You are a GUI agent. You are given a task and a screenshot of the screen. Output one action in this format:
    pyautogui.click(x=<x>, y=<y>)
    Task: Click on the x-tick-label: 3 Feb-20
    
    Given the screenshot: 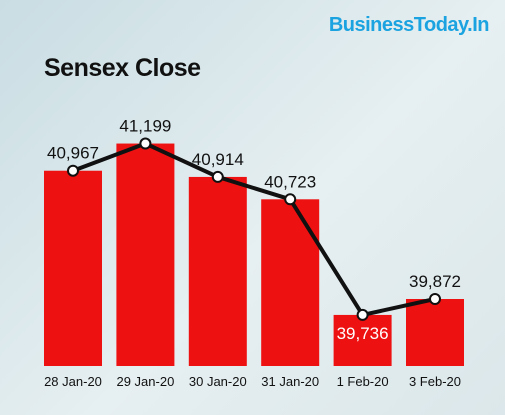 What is the action you would take?
    pyautogui.click(x=435, y=381)
    